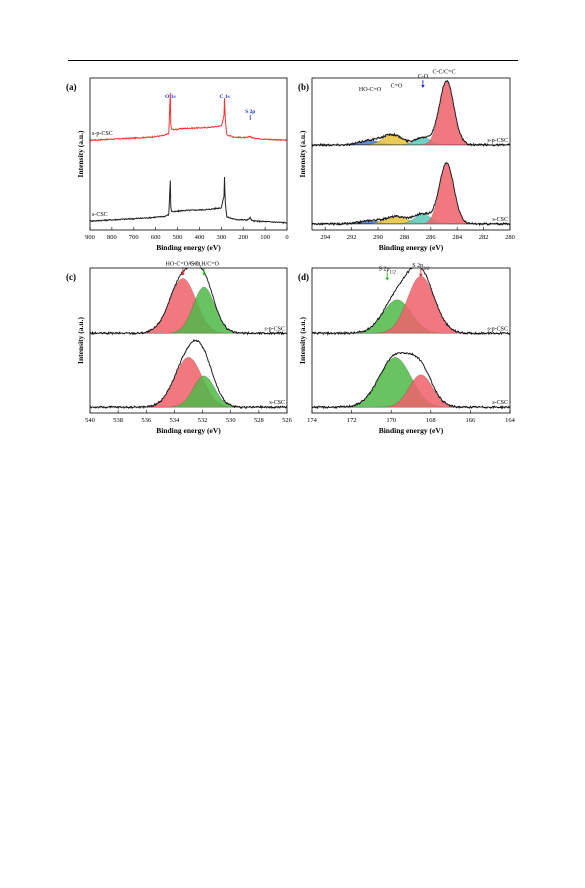 The width and height of the screenshot is (585, 888). What do you see at coordinates (183, 265) in the screenshot?
I see `peak-annotation: HO-C=O/C-O` at bounding box center [183, 265].